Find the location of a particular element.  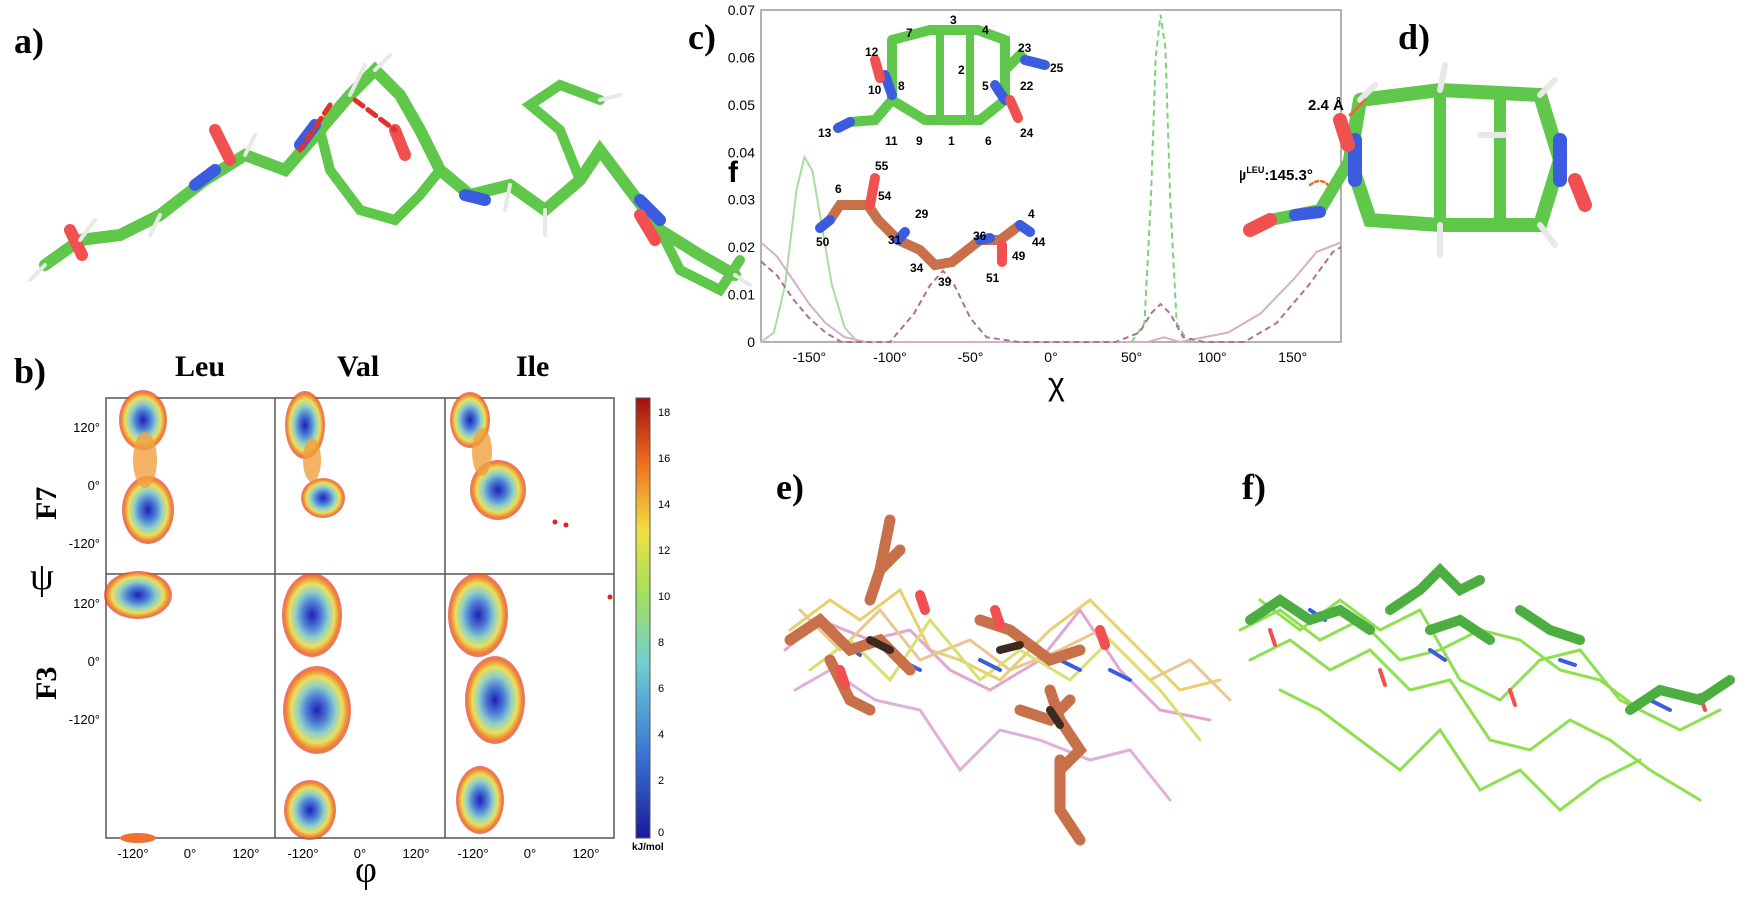

inset-molecule-brown is located at coordinates (925, 222).